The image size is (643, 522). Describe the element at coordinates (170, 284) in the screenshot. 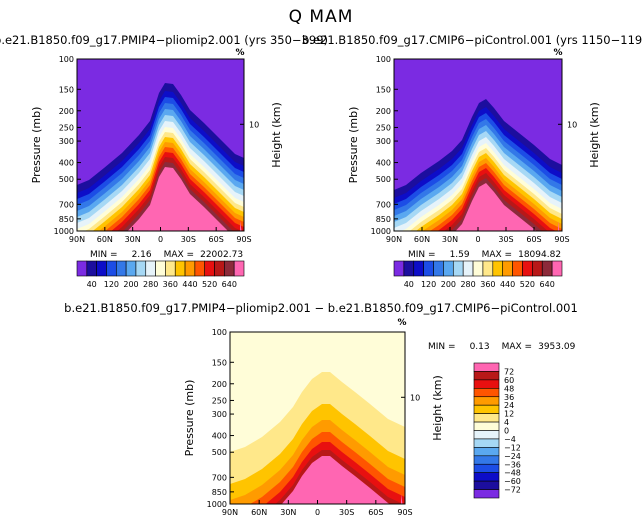

I see `colorbar-label: 360` at that location.